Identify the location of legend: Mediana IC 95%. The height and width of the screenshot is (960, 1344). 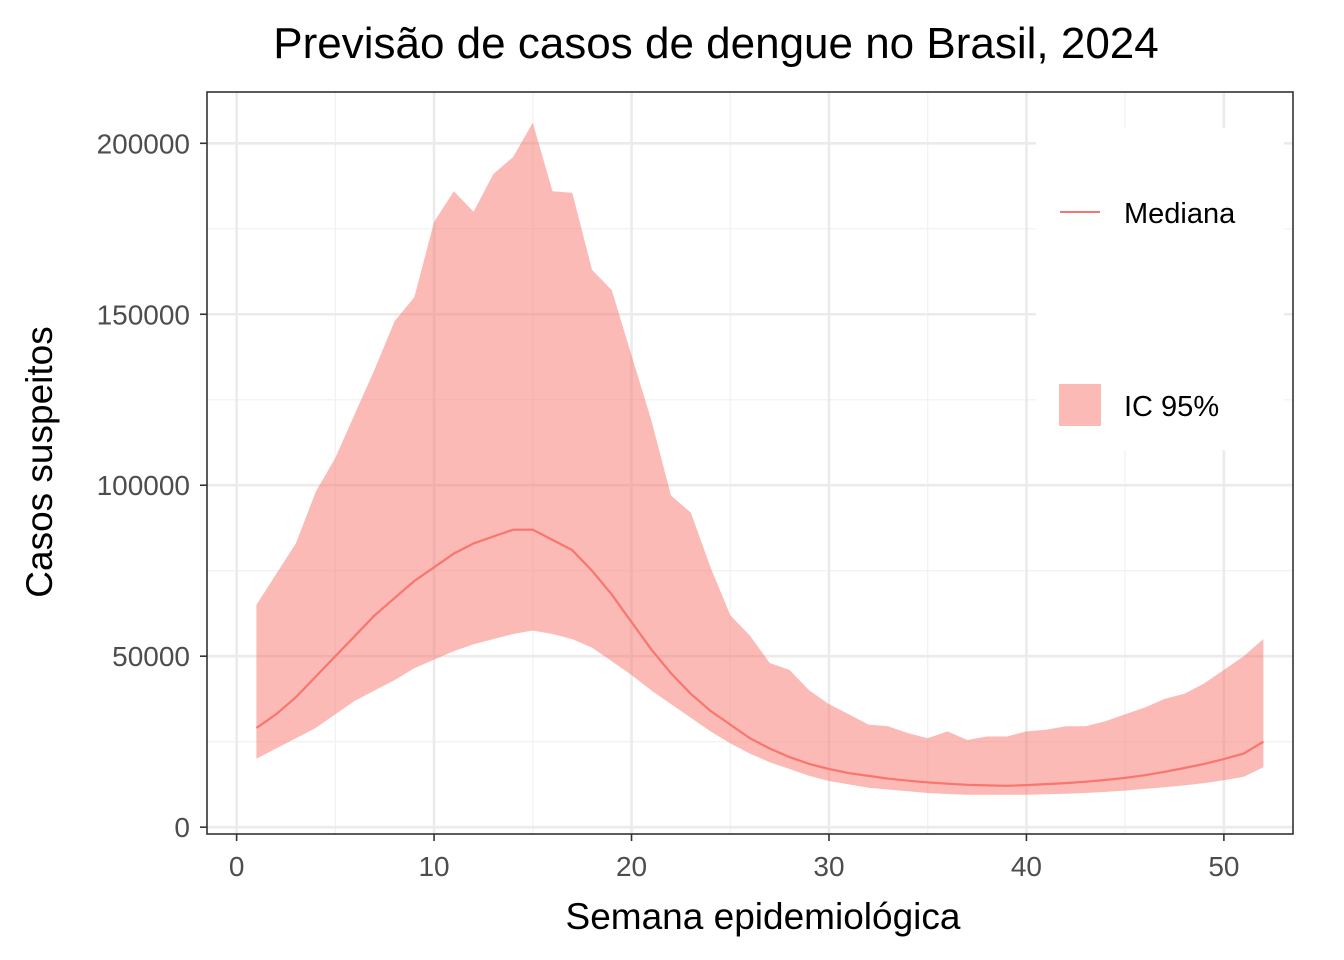
(1160, 289).